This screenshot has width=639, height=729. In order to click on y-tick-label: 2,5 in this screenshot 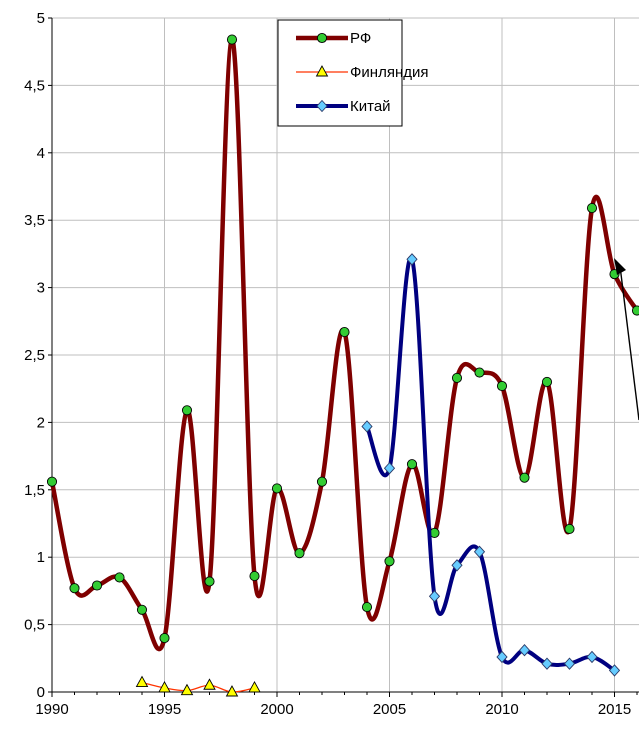, I will do `click(34, 355)`.